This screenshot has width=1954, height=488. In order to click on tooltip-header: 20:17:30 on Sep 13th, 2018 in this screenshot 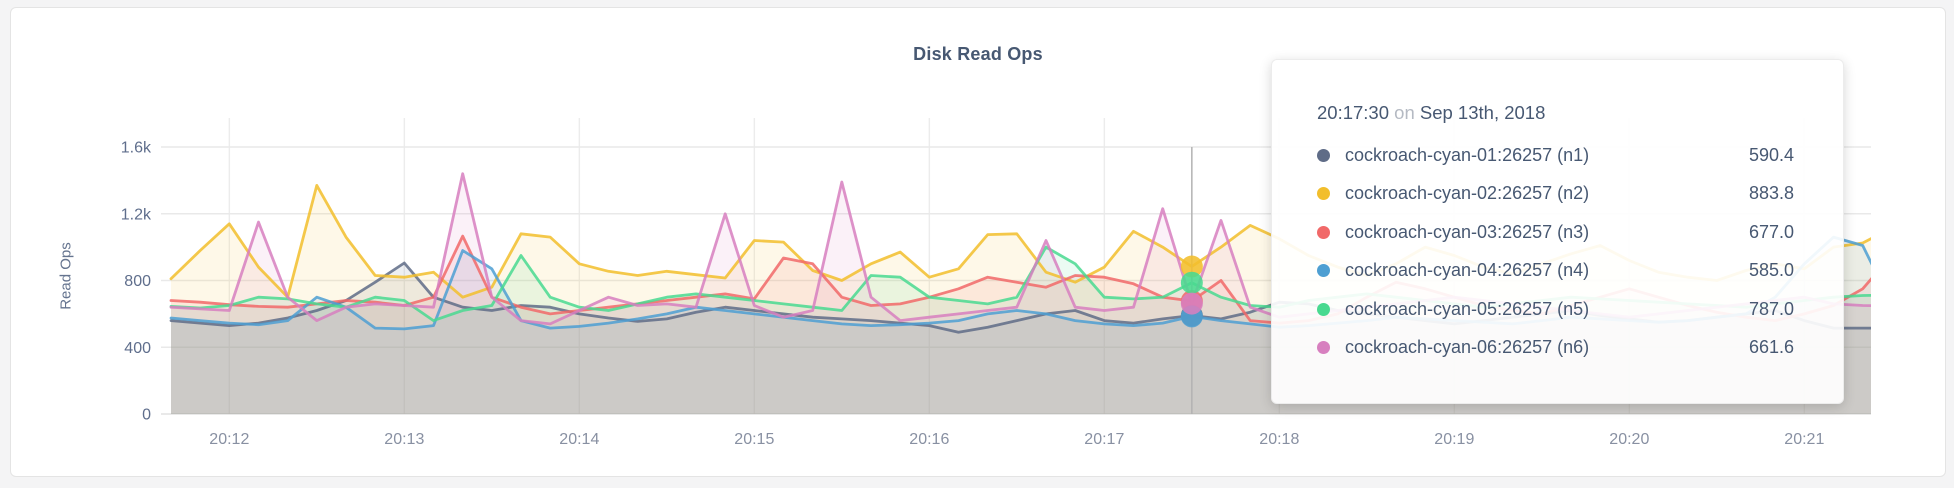, I will do `click(1557, 113)`.